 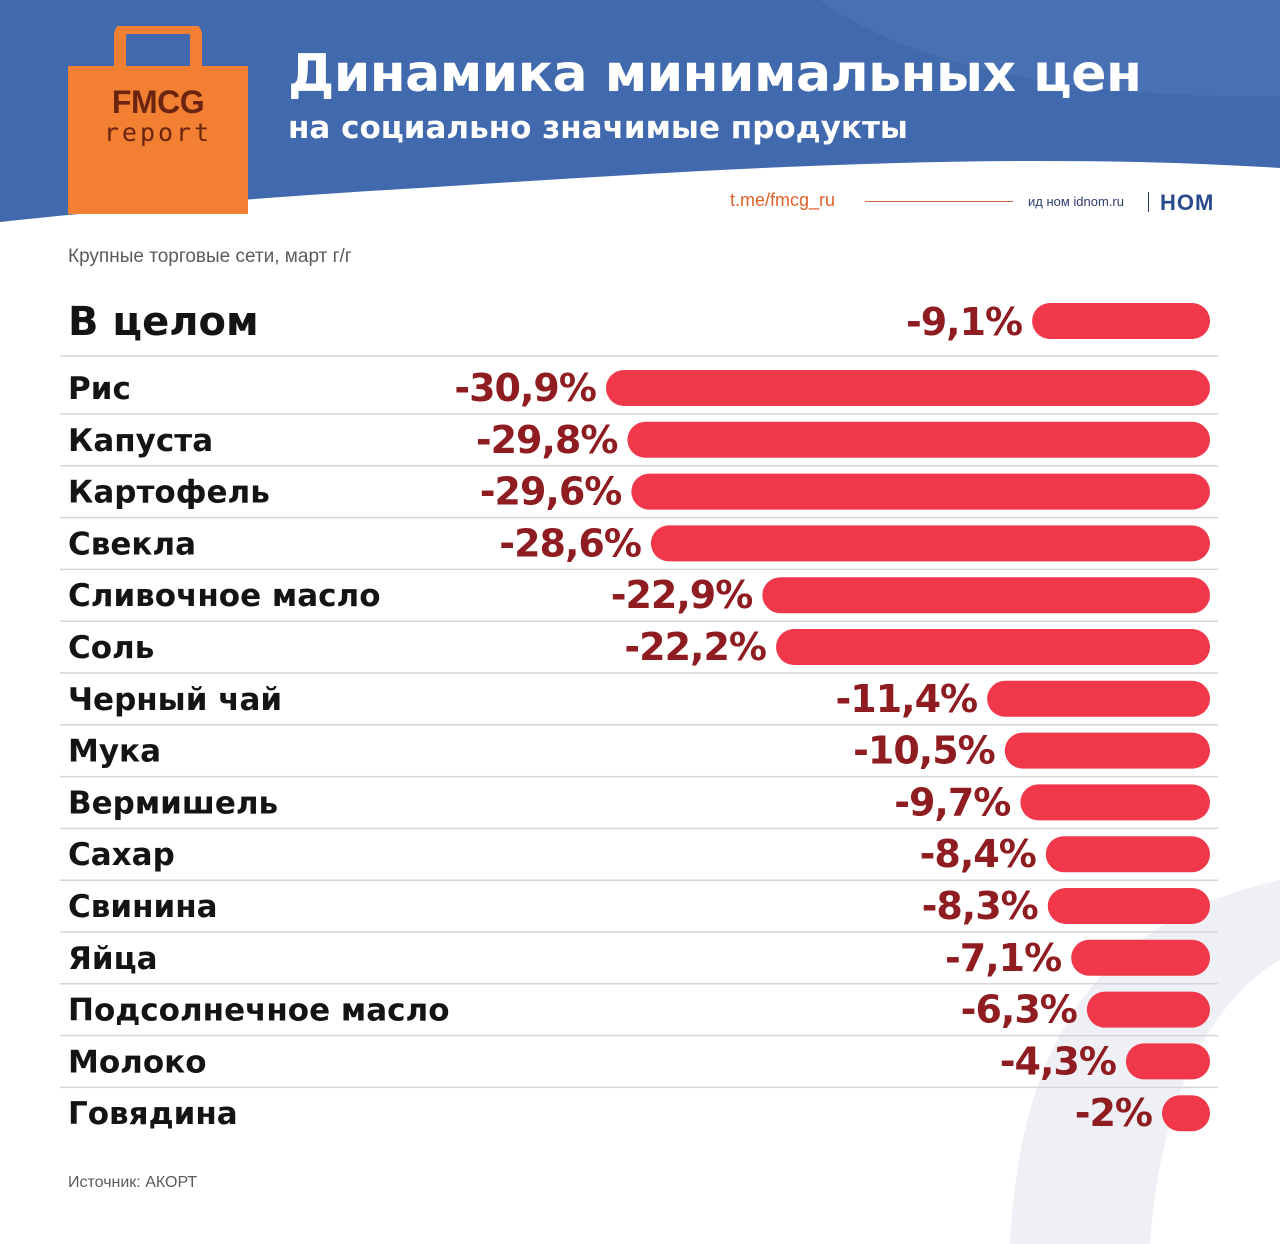 I want to click on category-label-2: Капуста, so click(x=140, y=441).